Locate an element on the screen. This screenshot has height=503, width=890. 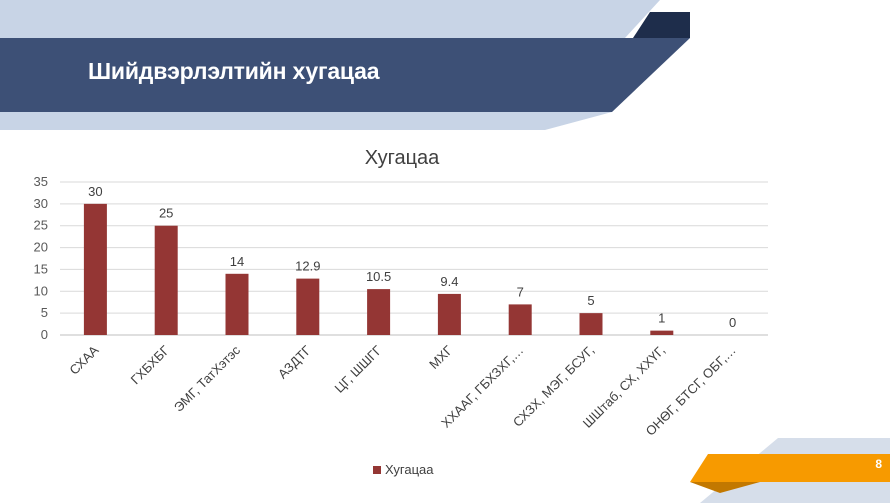
x-tick-label: АЗДТГ is located at coordinates (294, 362).